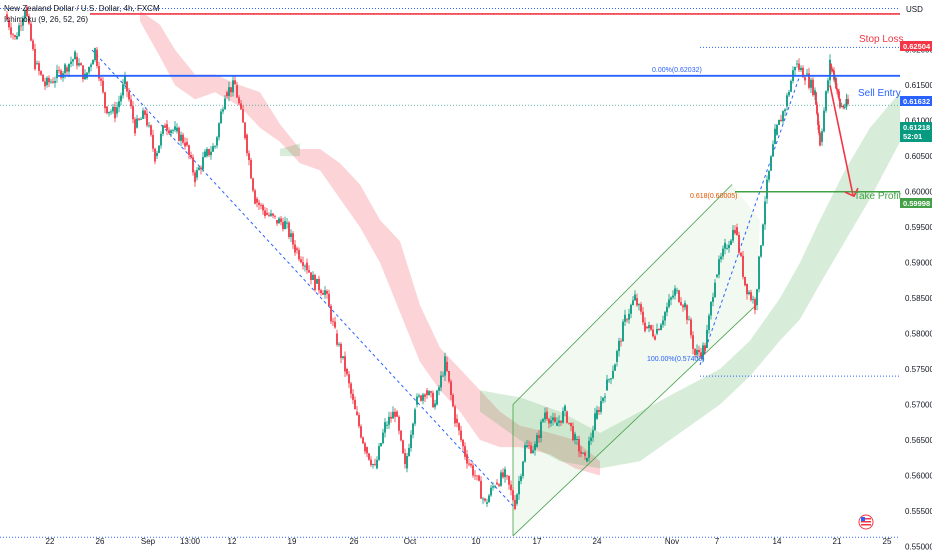 This screenshot has width=932, height=550. Describe the element at coordinates (918, 475) in the screenshot. I see `y-tick-label: 0.56000` at that location.